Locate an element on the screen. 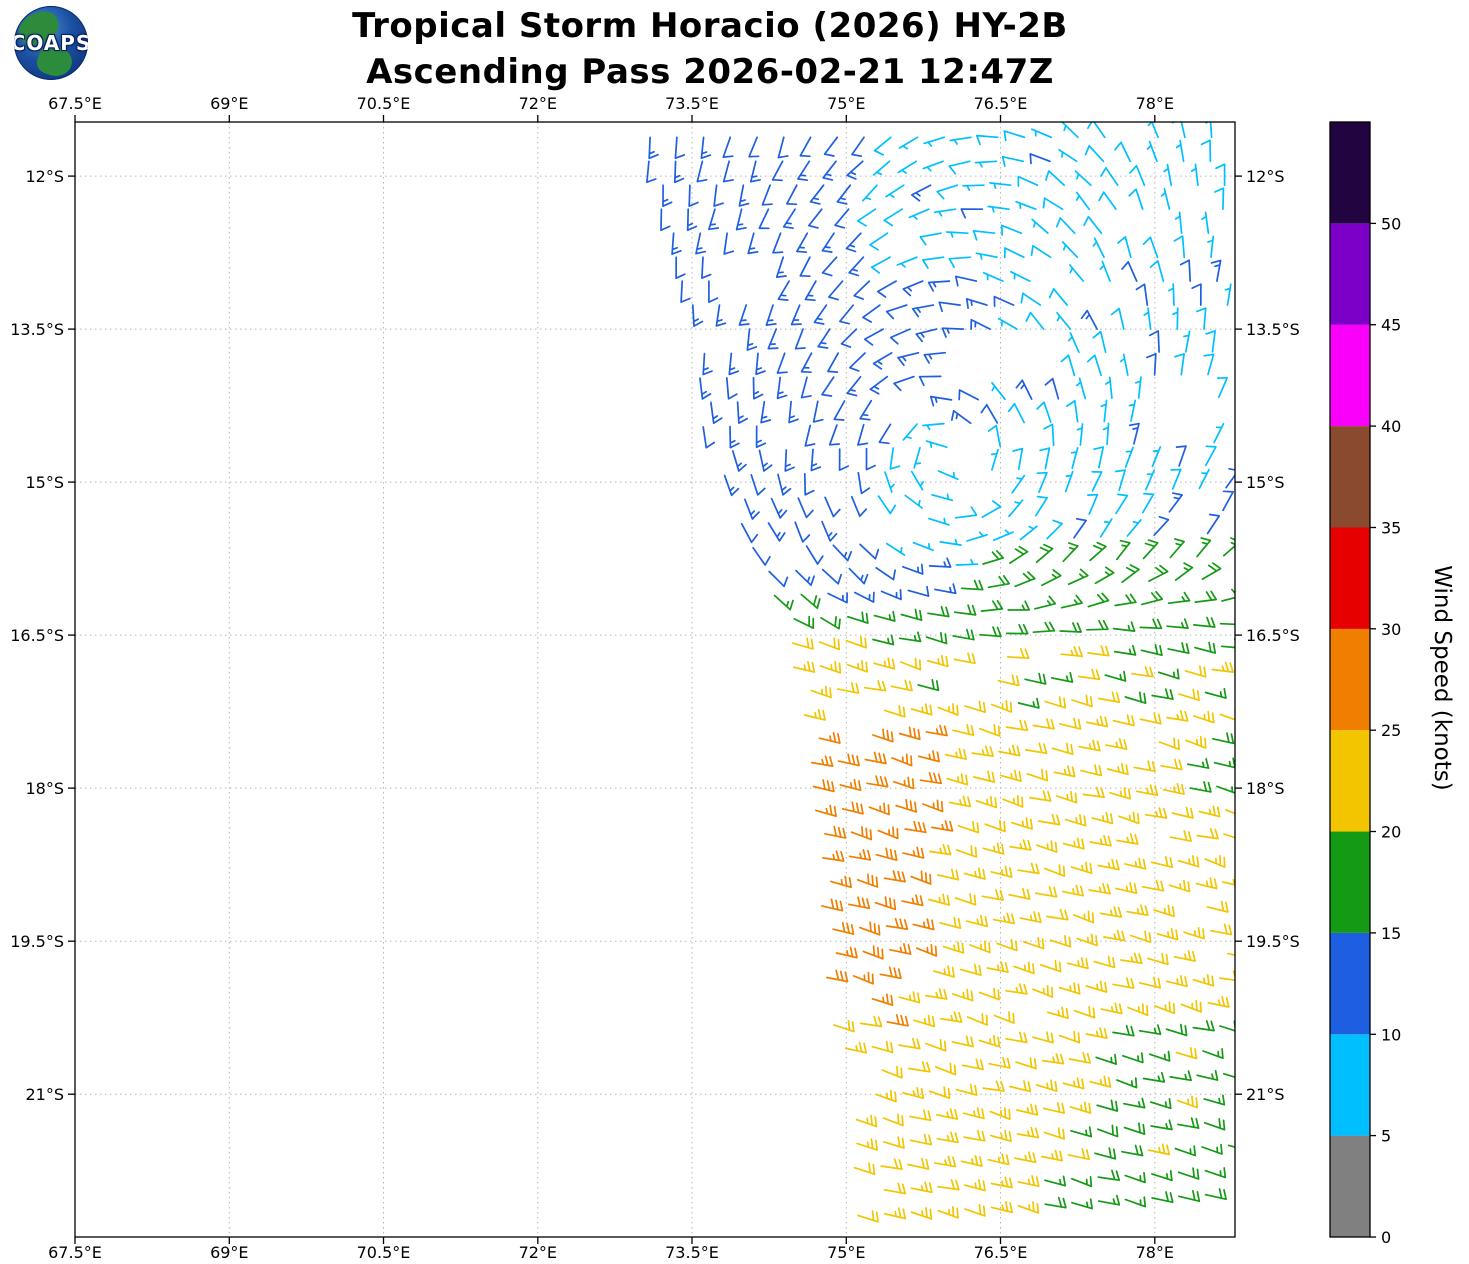 The width and height of the screenshot is (1469, 1264). colorbar-axis-label: Wind Speed (knots) is located at coordinates (1442, 678).